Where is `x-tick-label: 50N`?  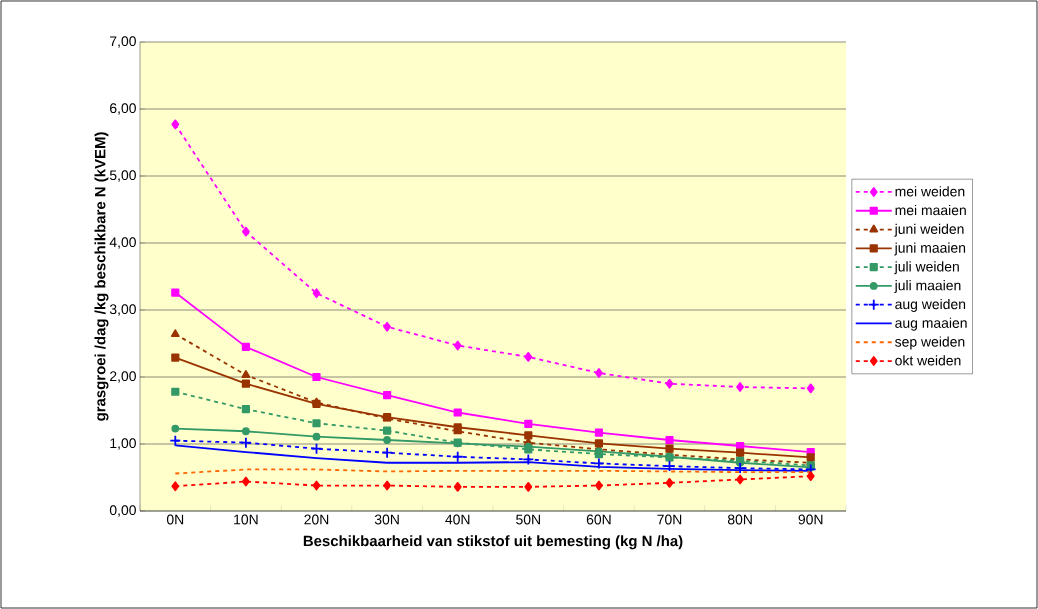
x-tick-label: 50N is located at coordinates (528, 519).